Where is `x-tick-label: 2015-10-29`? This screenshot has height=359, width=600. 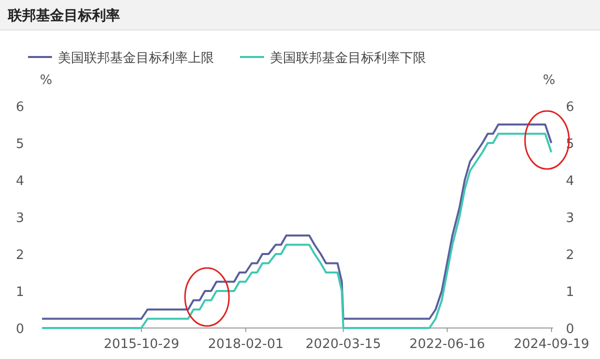 x-tick-label: 2015-10-29 is located at coordinates (142, 344).